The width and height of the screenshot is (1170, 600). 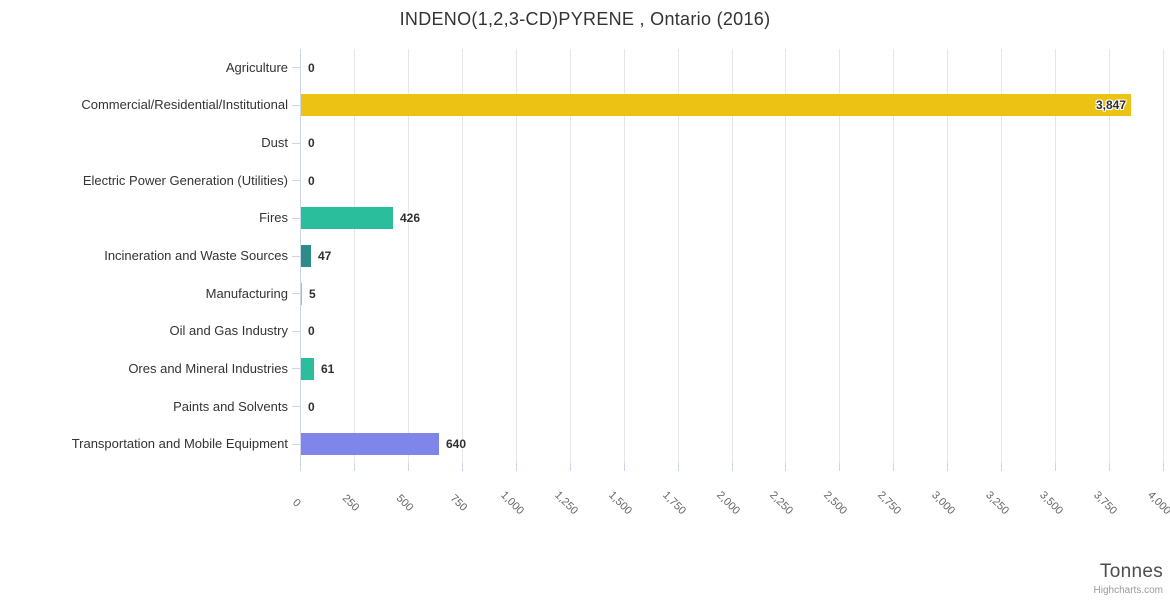 What do you see at coordinates (716, 105) in the screenshot?
I see `bar-commercial-residential-institutional` at bounding box center [716, 105].